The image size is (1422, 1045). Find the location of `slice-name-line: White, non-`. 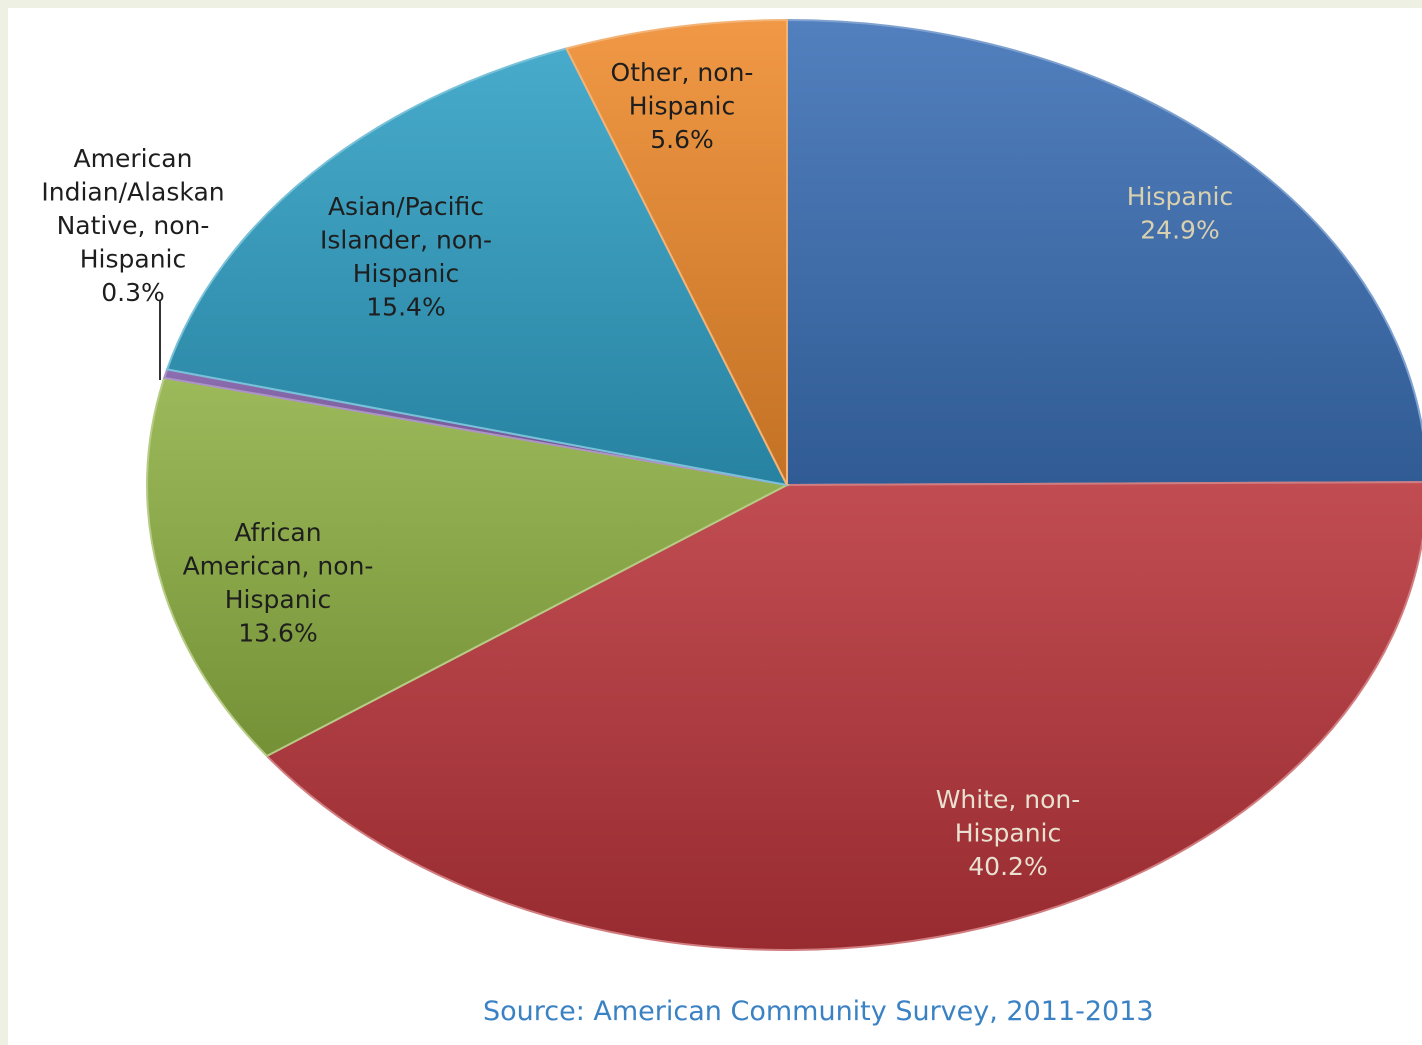

slice-name-line: White, non- is located at coordinates (1008, 799).